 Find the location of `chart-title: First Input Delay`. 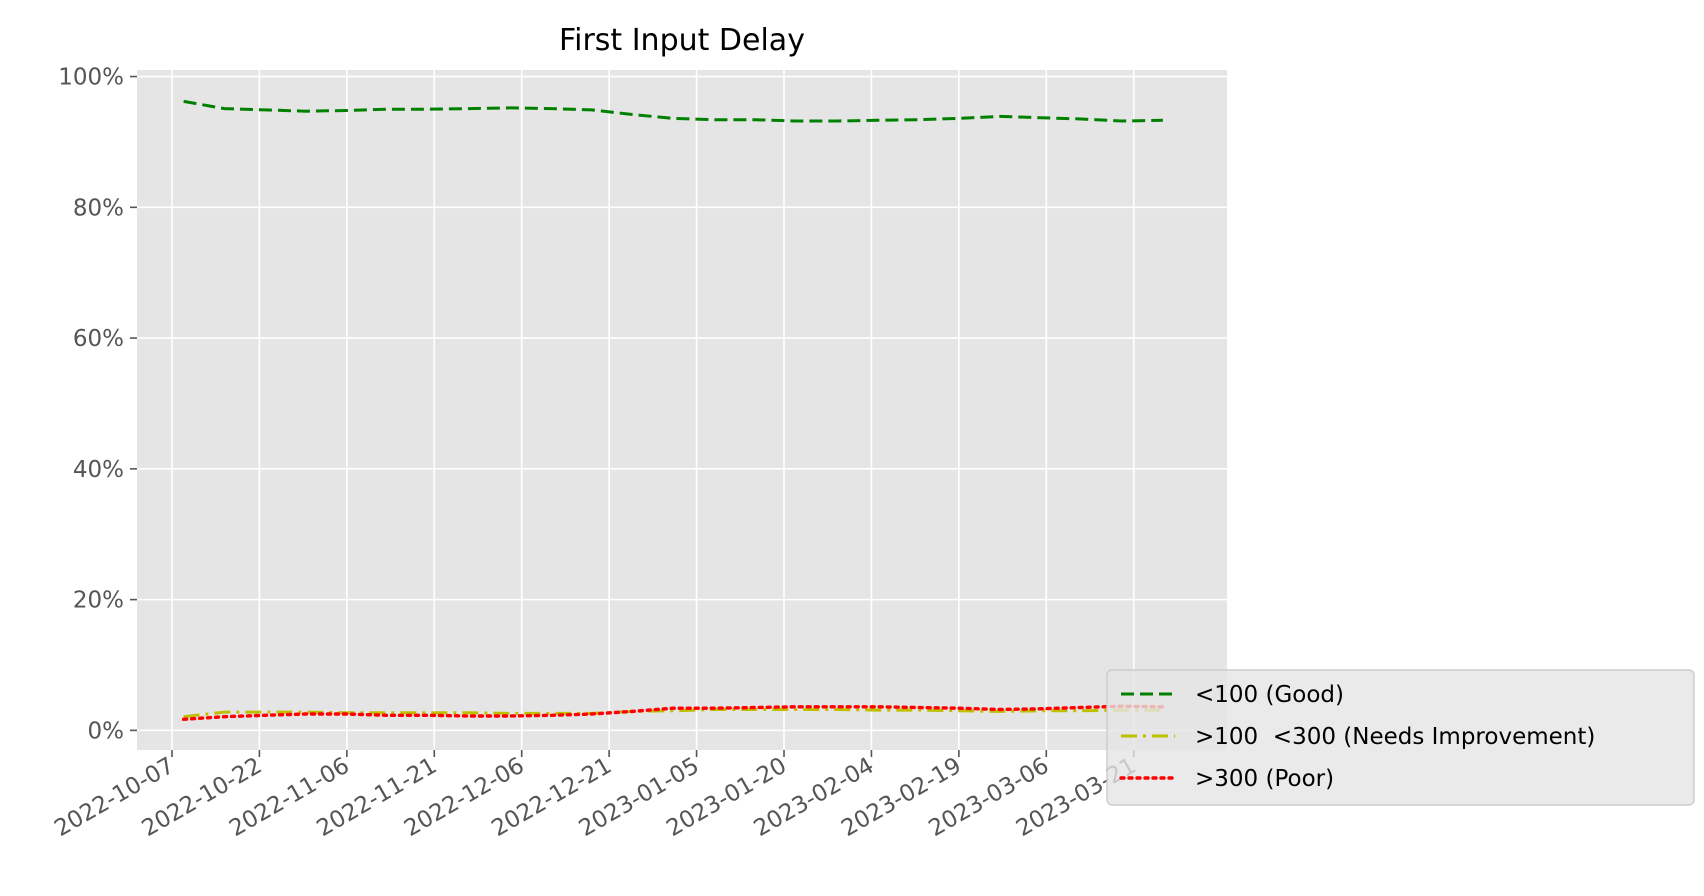

chart-title: First Input Delay is located at coordinates (682, 40).